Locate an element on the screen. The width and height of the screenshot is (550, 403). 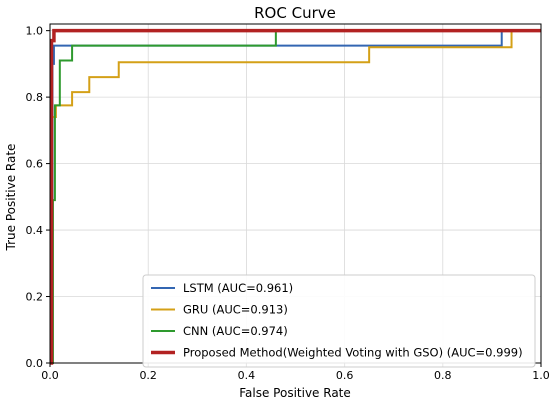
y-tick-label: 0.2 is located at coordinates (35, 297).